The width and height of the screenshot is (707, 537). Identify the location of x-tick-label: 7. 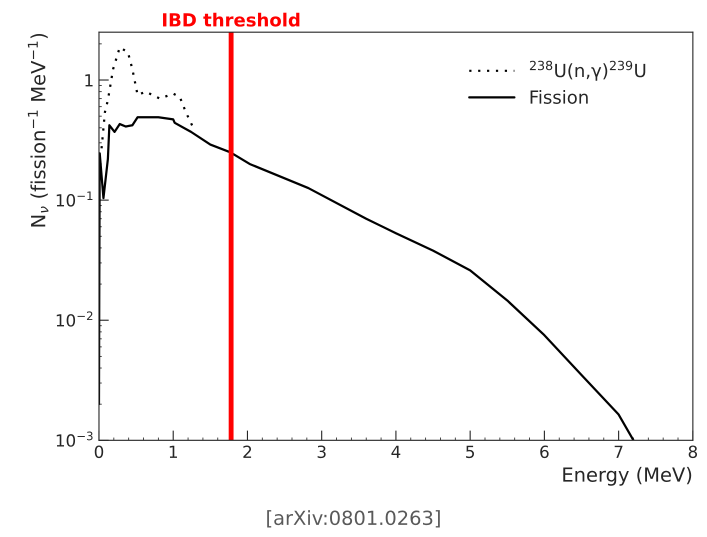
(618, 452).